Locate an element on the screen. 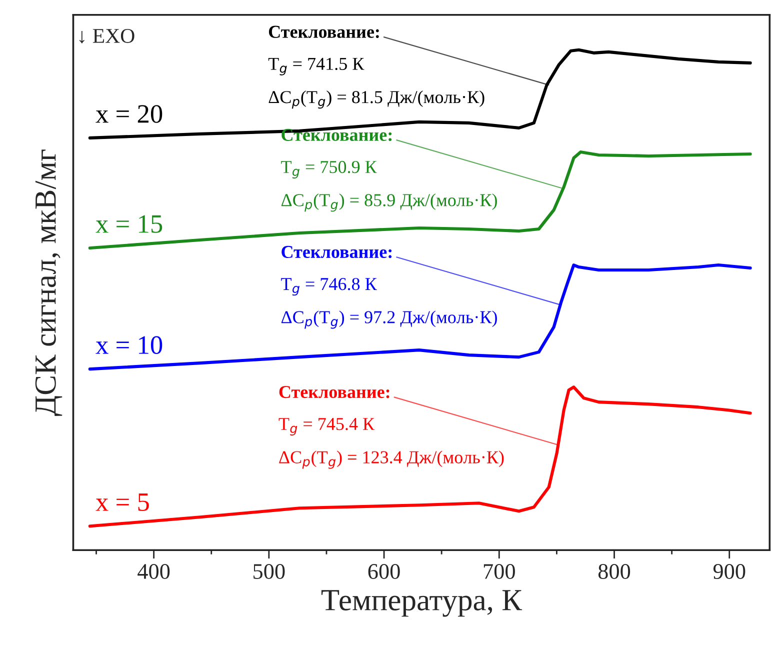 The width and height of the screenshot is (779, 648). annotation: T$_{g}$ = 741.5 К is located at coordinates (316, 67).